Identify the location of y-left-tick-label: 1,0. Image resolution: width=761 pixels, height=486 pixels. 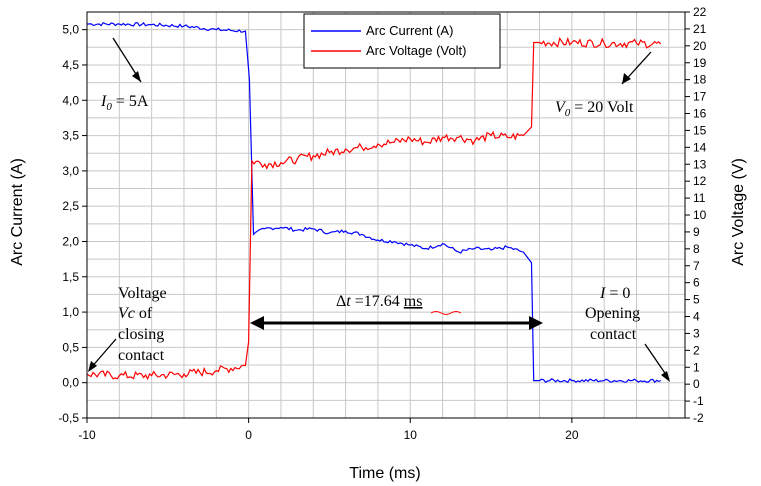
(70, 312).